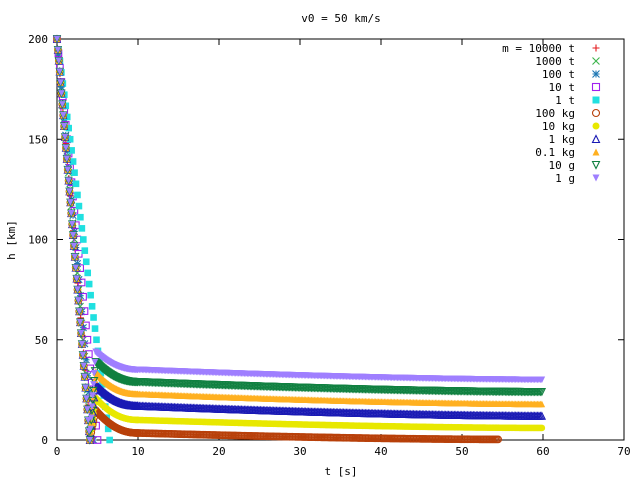 The image size is (640, 480). What do you see at coordinates (542, 451) in the screenshot?
I see `x-tick-label: 60` at bounding box center [542, 451].